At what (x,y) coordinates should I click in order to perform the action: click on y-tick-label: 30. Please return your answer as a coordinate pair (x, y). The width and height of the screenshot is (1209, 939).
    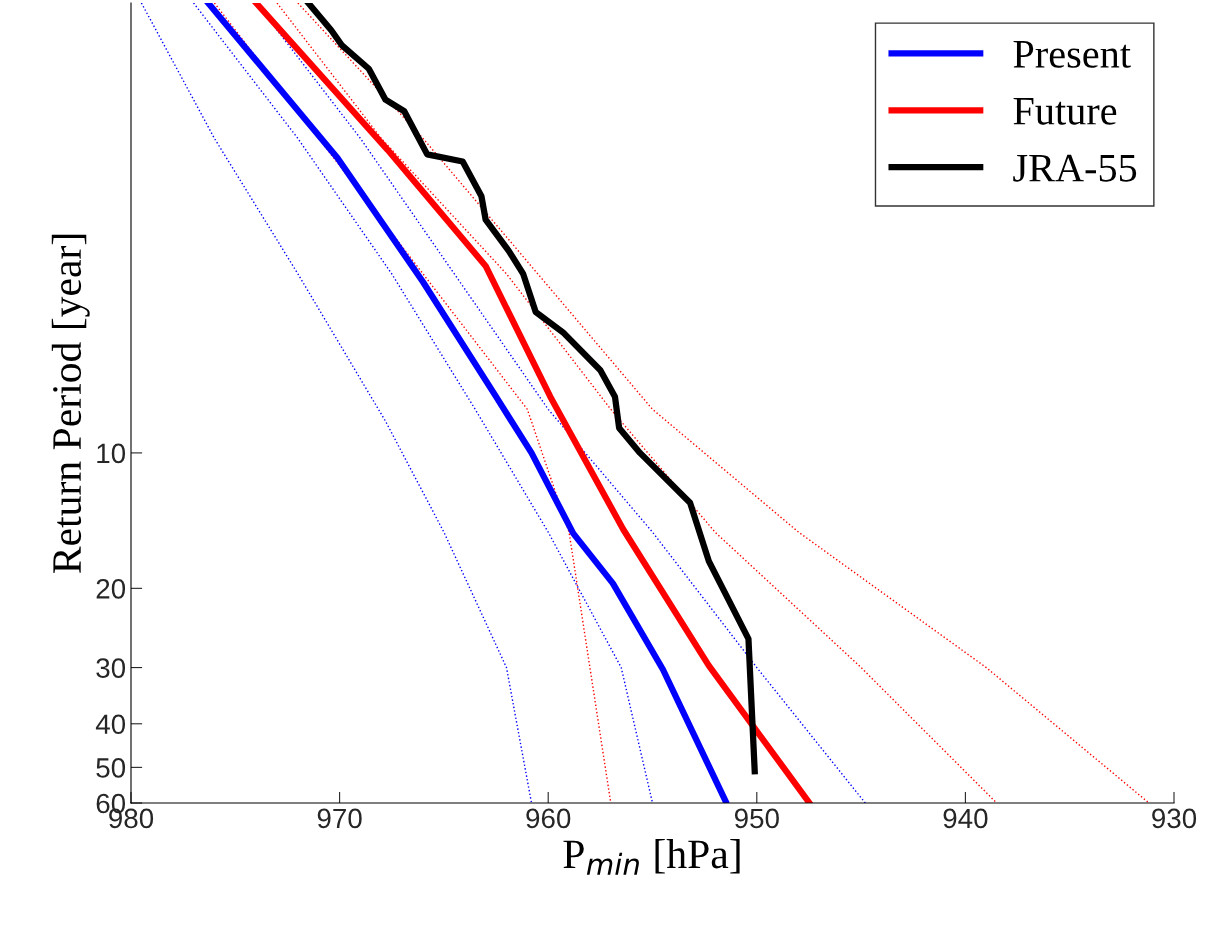
    Looking at the image, I should click on (111, 668).